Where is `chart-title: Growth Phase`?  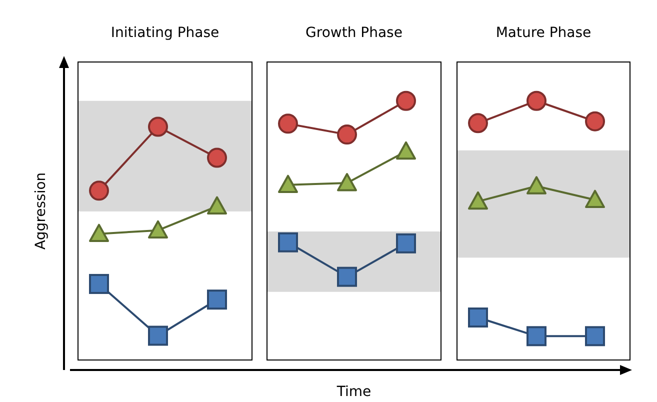 chart-title: Growth Phase is located at coordinates (354, 33).